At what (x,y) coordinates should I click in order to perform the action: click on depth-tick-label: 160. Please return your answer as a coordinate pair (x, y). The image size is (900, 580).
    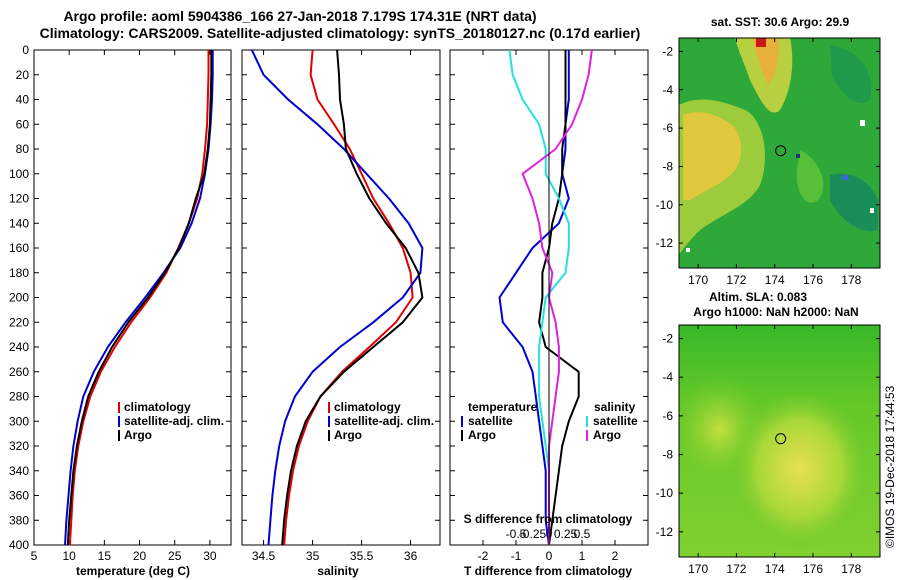
    Looking at the image, I should click on (19, 248).